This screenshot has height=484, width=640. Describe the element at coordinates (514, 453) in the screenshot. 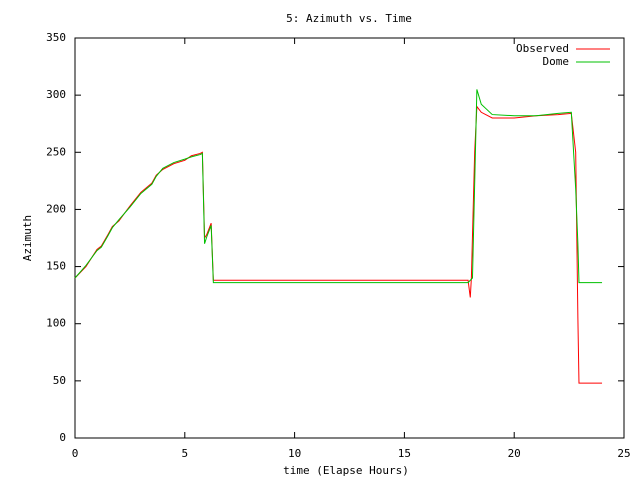

I see `x-tick-label: 20` at that location.